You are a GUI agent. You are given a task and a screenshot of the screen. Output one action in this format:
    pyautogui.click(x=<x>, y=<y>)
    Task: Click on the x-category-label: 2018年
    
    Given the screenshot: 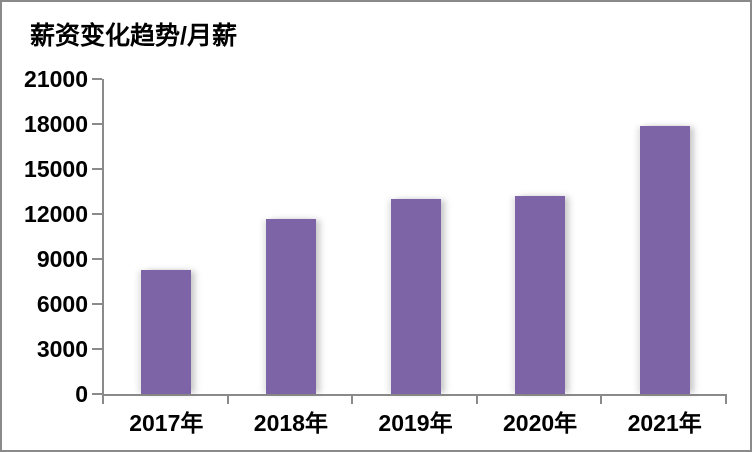 What is the action you would take?
    pyautogui.click(x=290, y=423)
    